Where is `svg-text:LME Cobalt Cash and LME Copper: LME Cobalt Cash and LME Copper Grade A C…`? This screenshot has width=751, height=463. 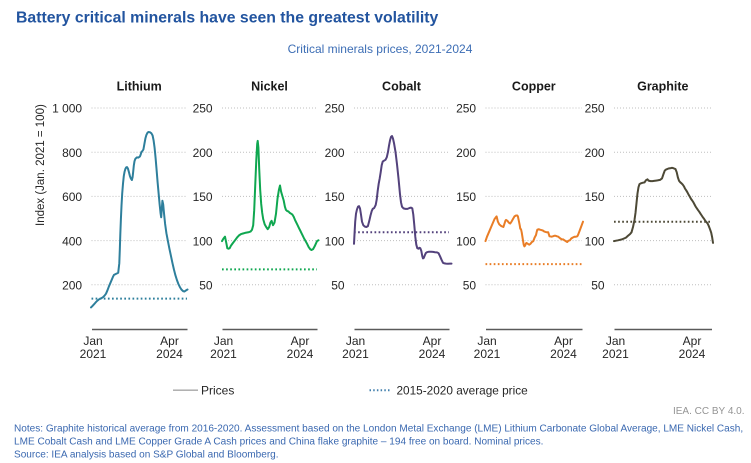
svg-text:LME Cobalt Cash and LME Copper: LME Cobalt Cash and LME Copper Grade A C… is located at coordinates (278, 441).